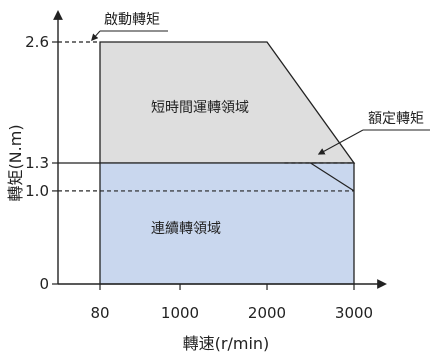  Describe the element at coordinates (37, 191) in the screenshot. I see `y-tick-label-1.0: 1.0` at that location.